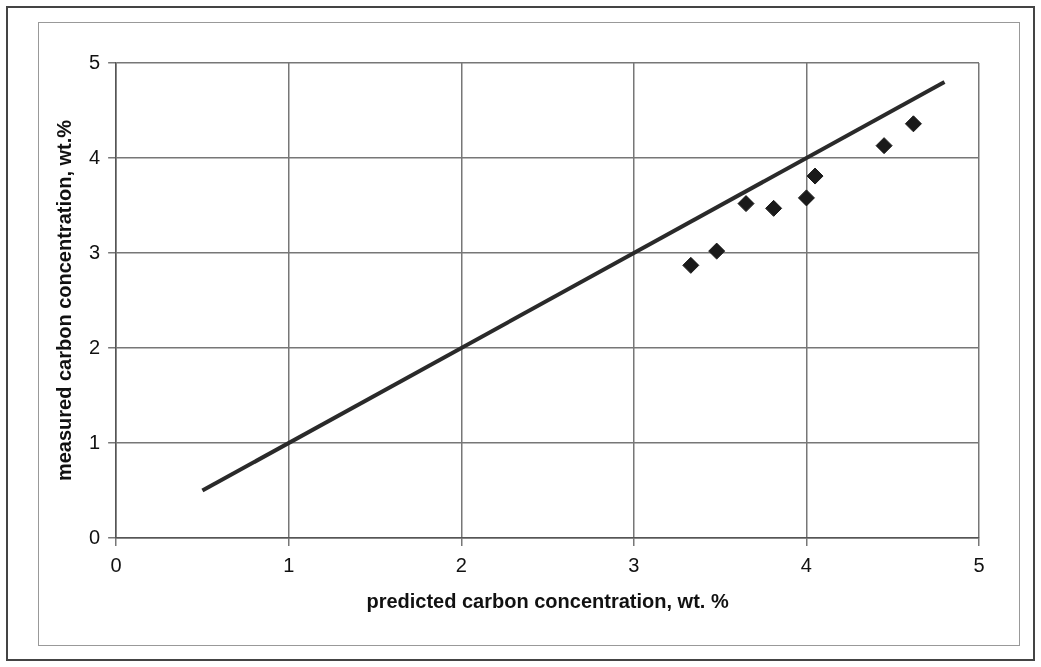  I want to click on x-tick-label: 5, so click(979, 564).